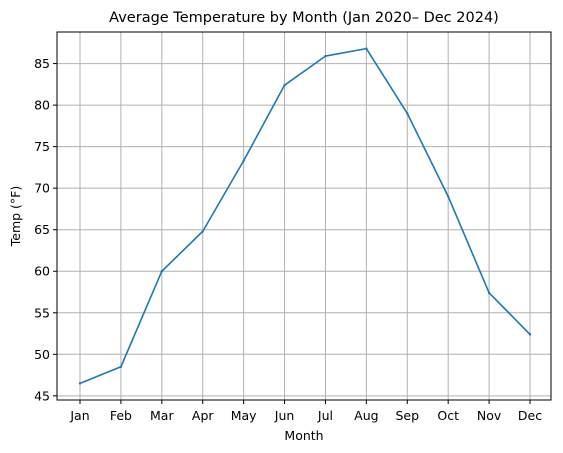 Image resolution: width=563 pixels, height=453 pixels. What do you see at coordinates (203, 415) in the screenshot?
I see `x-tick-label: Apr` at bounding box center [203, 415].